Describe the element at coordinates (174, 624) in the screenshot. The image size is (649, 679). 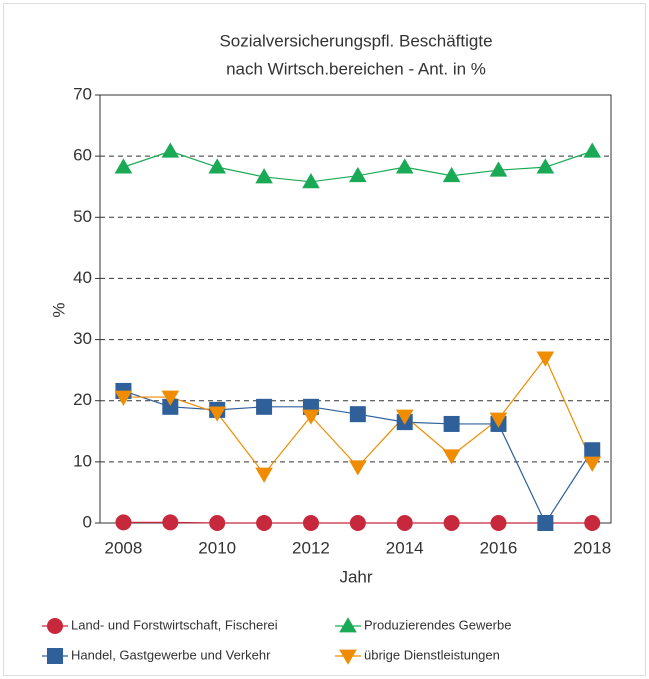
I see `legend-label: Land- und Forstwirtschaft, Fischerei` at that location.